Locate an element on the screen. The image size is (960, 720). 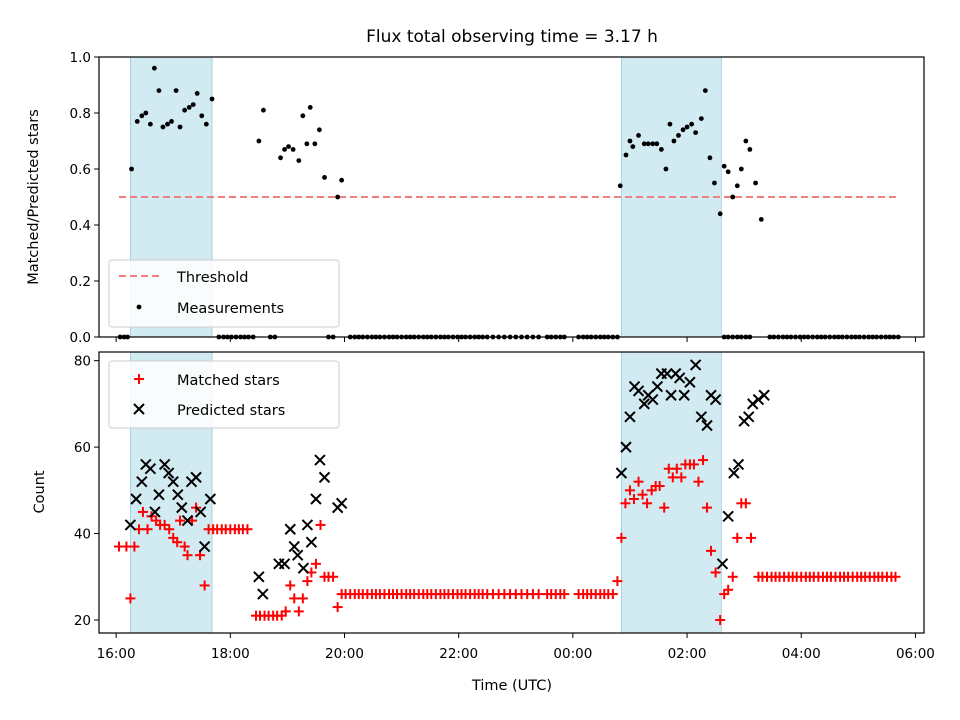
bottom-y-axis-label: Count is located at coordinates (40, 491).